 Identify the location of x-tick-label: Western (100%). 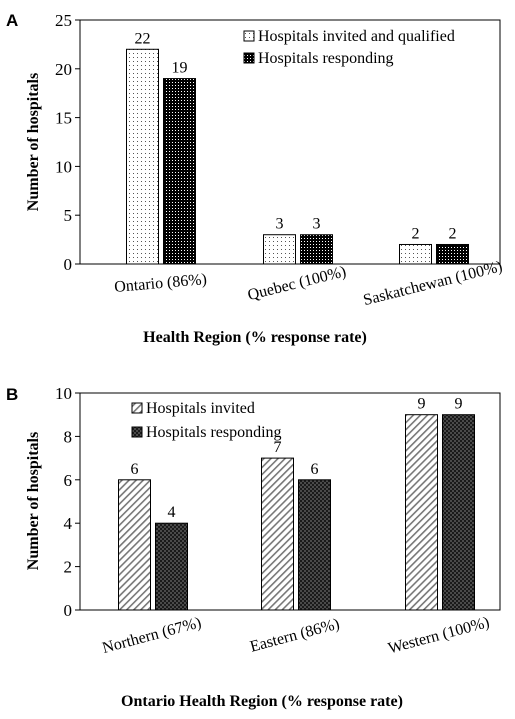
(438, 635).